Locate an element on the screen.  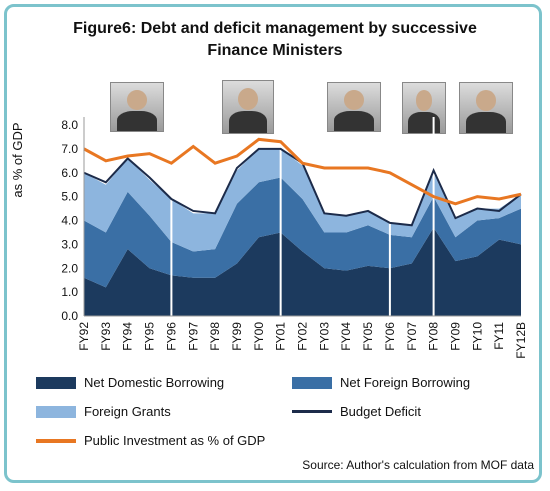
legend-swatch-foreign-grants is located at coordinates (56, 411).